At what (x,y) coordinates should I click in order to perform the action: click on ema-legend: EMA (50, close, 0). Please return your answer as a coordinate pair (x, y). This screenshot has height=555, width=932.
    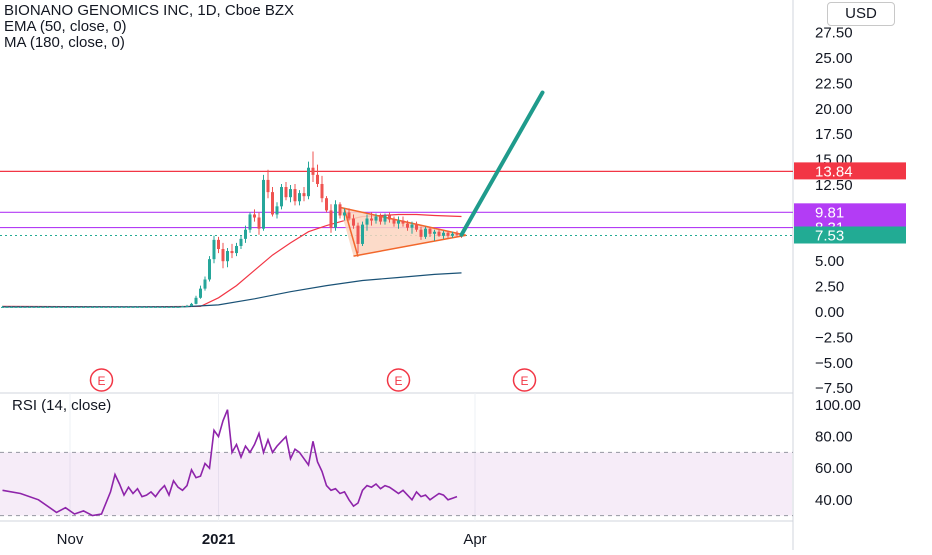
    Looking at the image, I should click on (65, 26).